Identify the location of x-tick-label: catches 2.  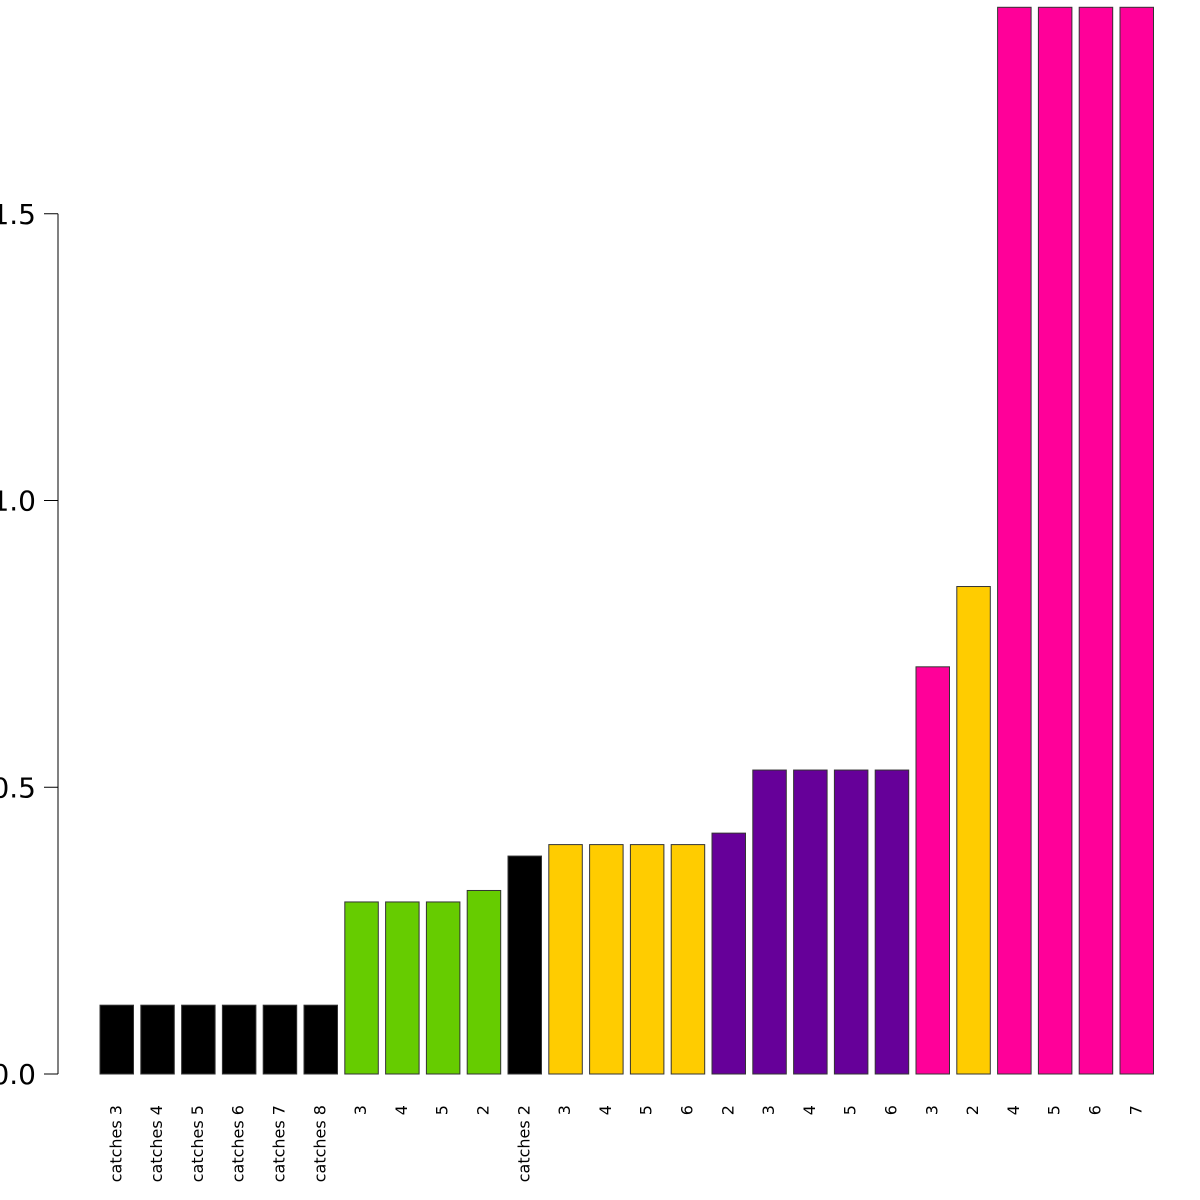
(523, 1143).